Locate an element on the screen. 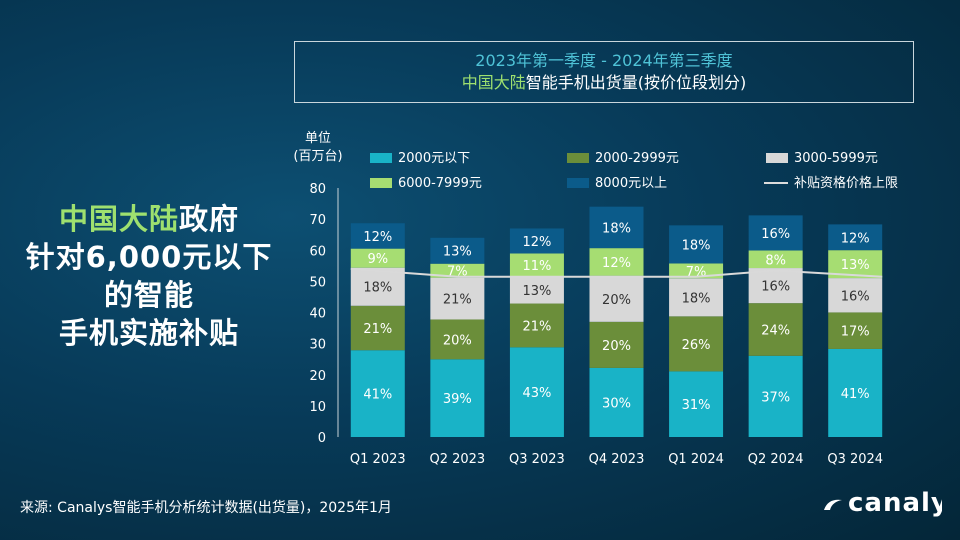 This screenshot has height=540, width=960. legend-item-seg1: 2000元以下 is located at coordinates (420, 159).